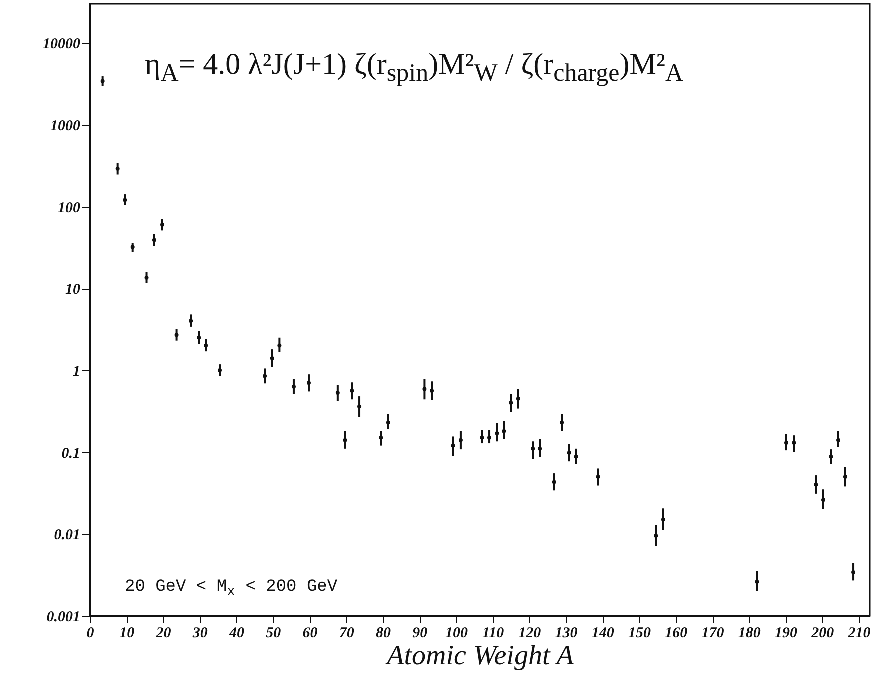  I want to click on x-tick-label: 60, so click(310, 634).